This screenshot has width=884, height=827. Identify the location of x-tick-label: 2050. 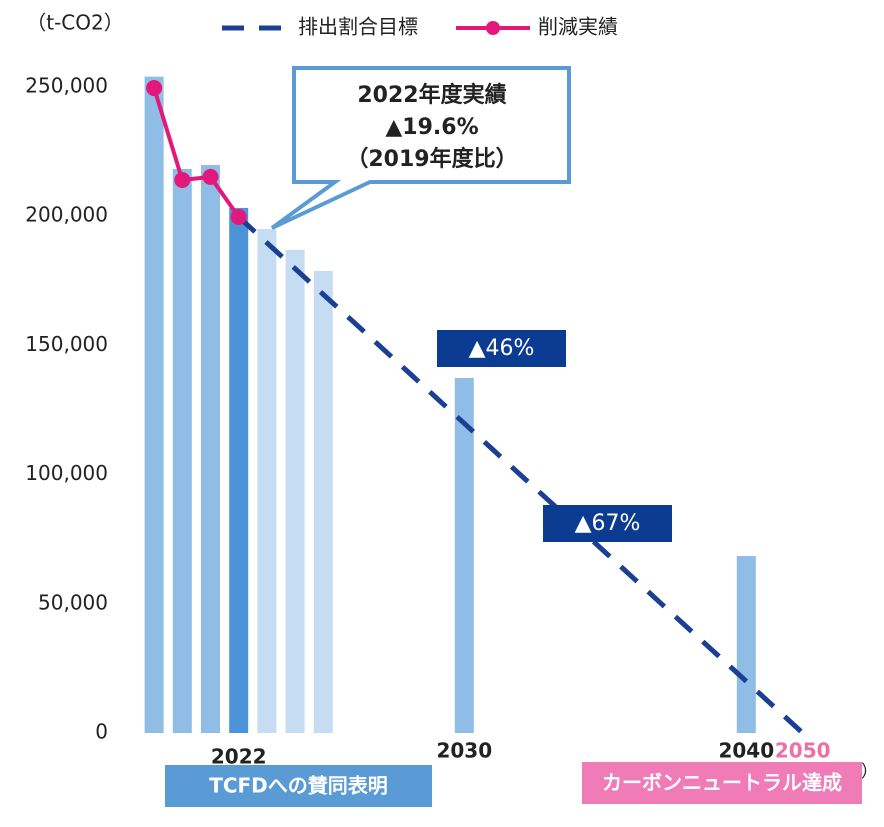
(803, 751).